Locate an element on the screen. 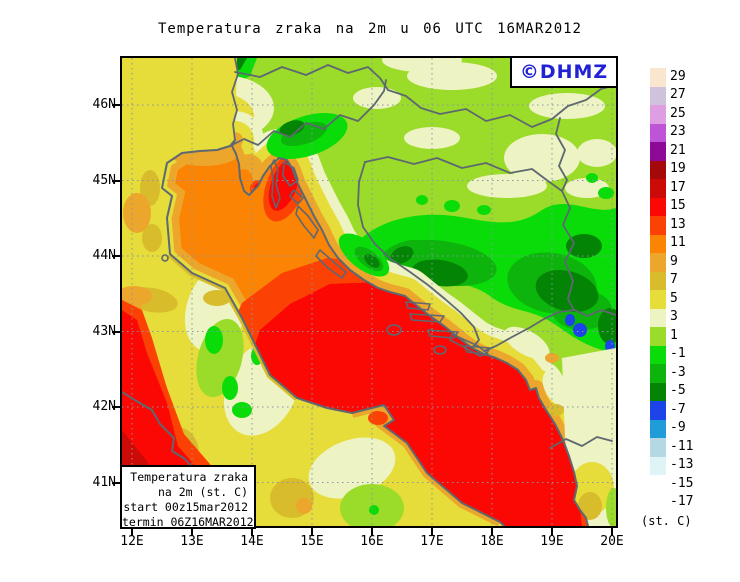 The image size is (740, 582). lat-tick-label: 43N is located at coordinates (104, 331).